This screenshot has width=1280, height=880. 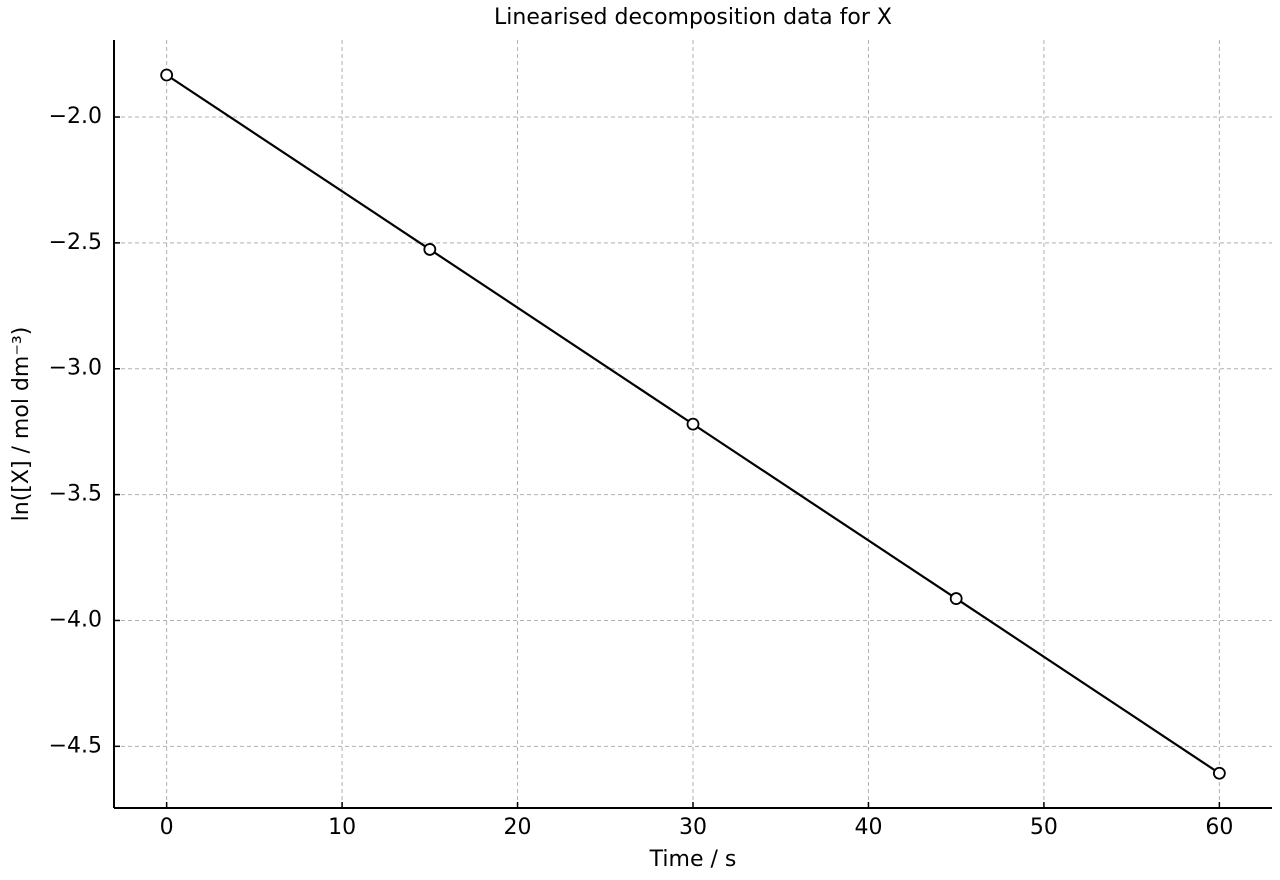 I want to click on y-tick-label: −2.0, so click(x=75, y=116).